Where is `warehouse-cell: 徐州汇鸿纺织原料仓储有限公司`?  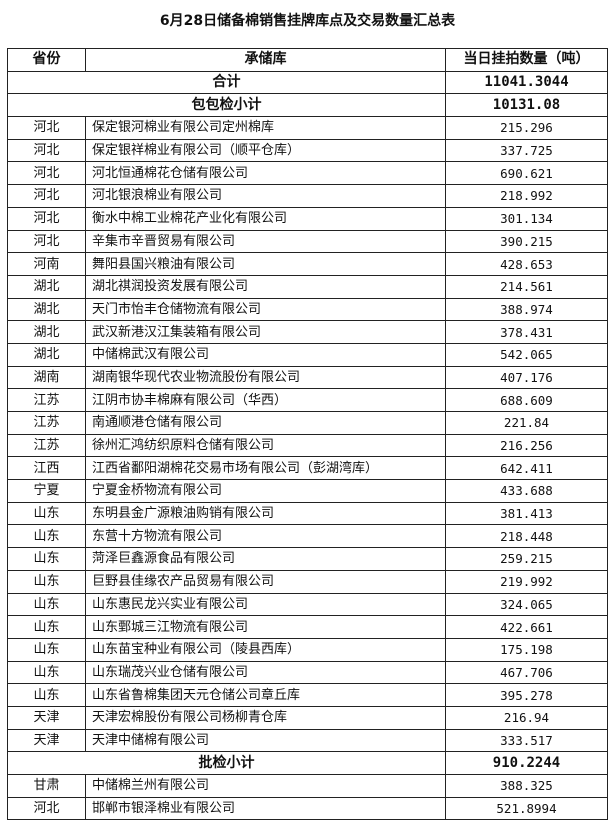
warehouse-cell: 徐州汇鸿纺织原料仓储有限公司 is located at coordinates (265, 445).